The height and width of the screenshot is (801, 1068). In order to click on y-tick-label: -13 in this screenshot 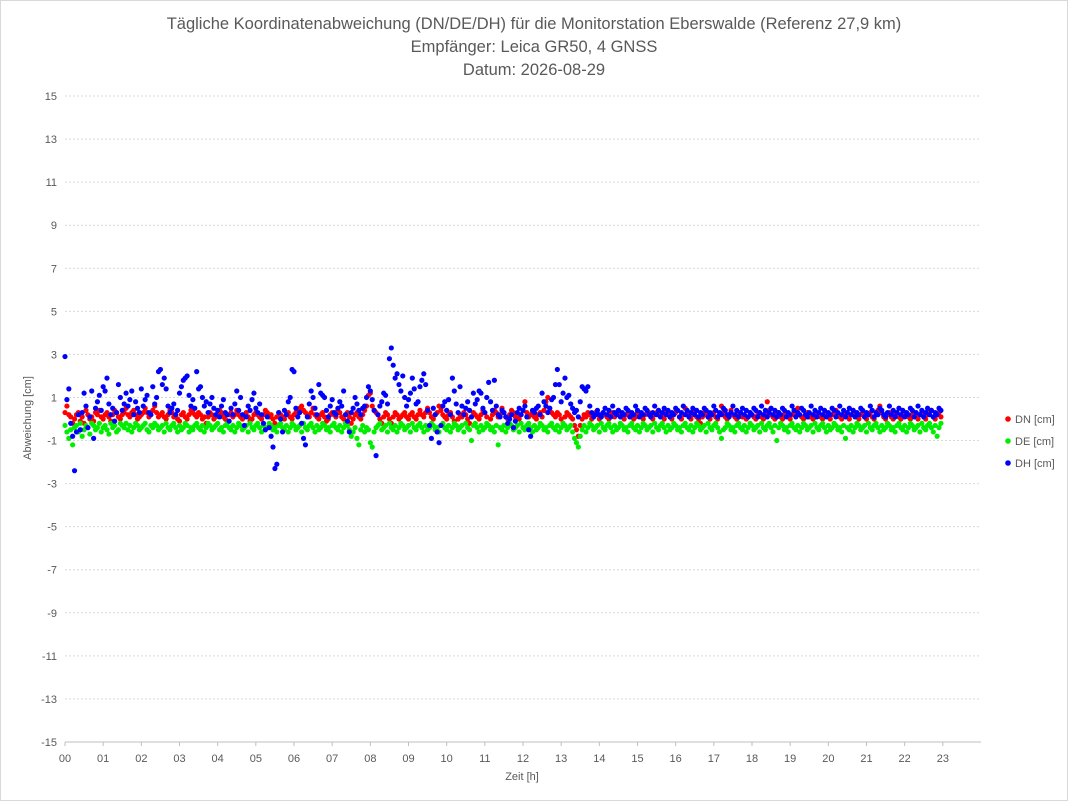, I will do `click(49, 700)`.